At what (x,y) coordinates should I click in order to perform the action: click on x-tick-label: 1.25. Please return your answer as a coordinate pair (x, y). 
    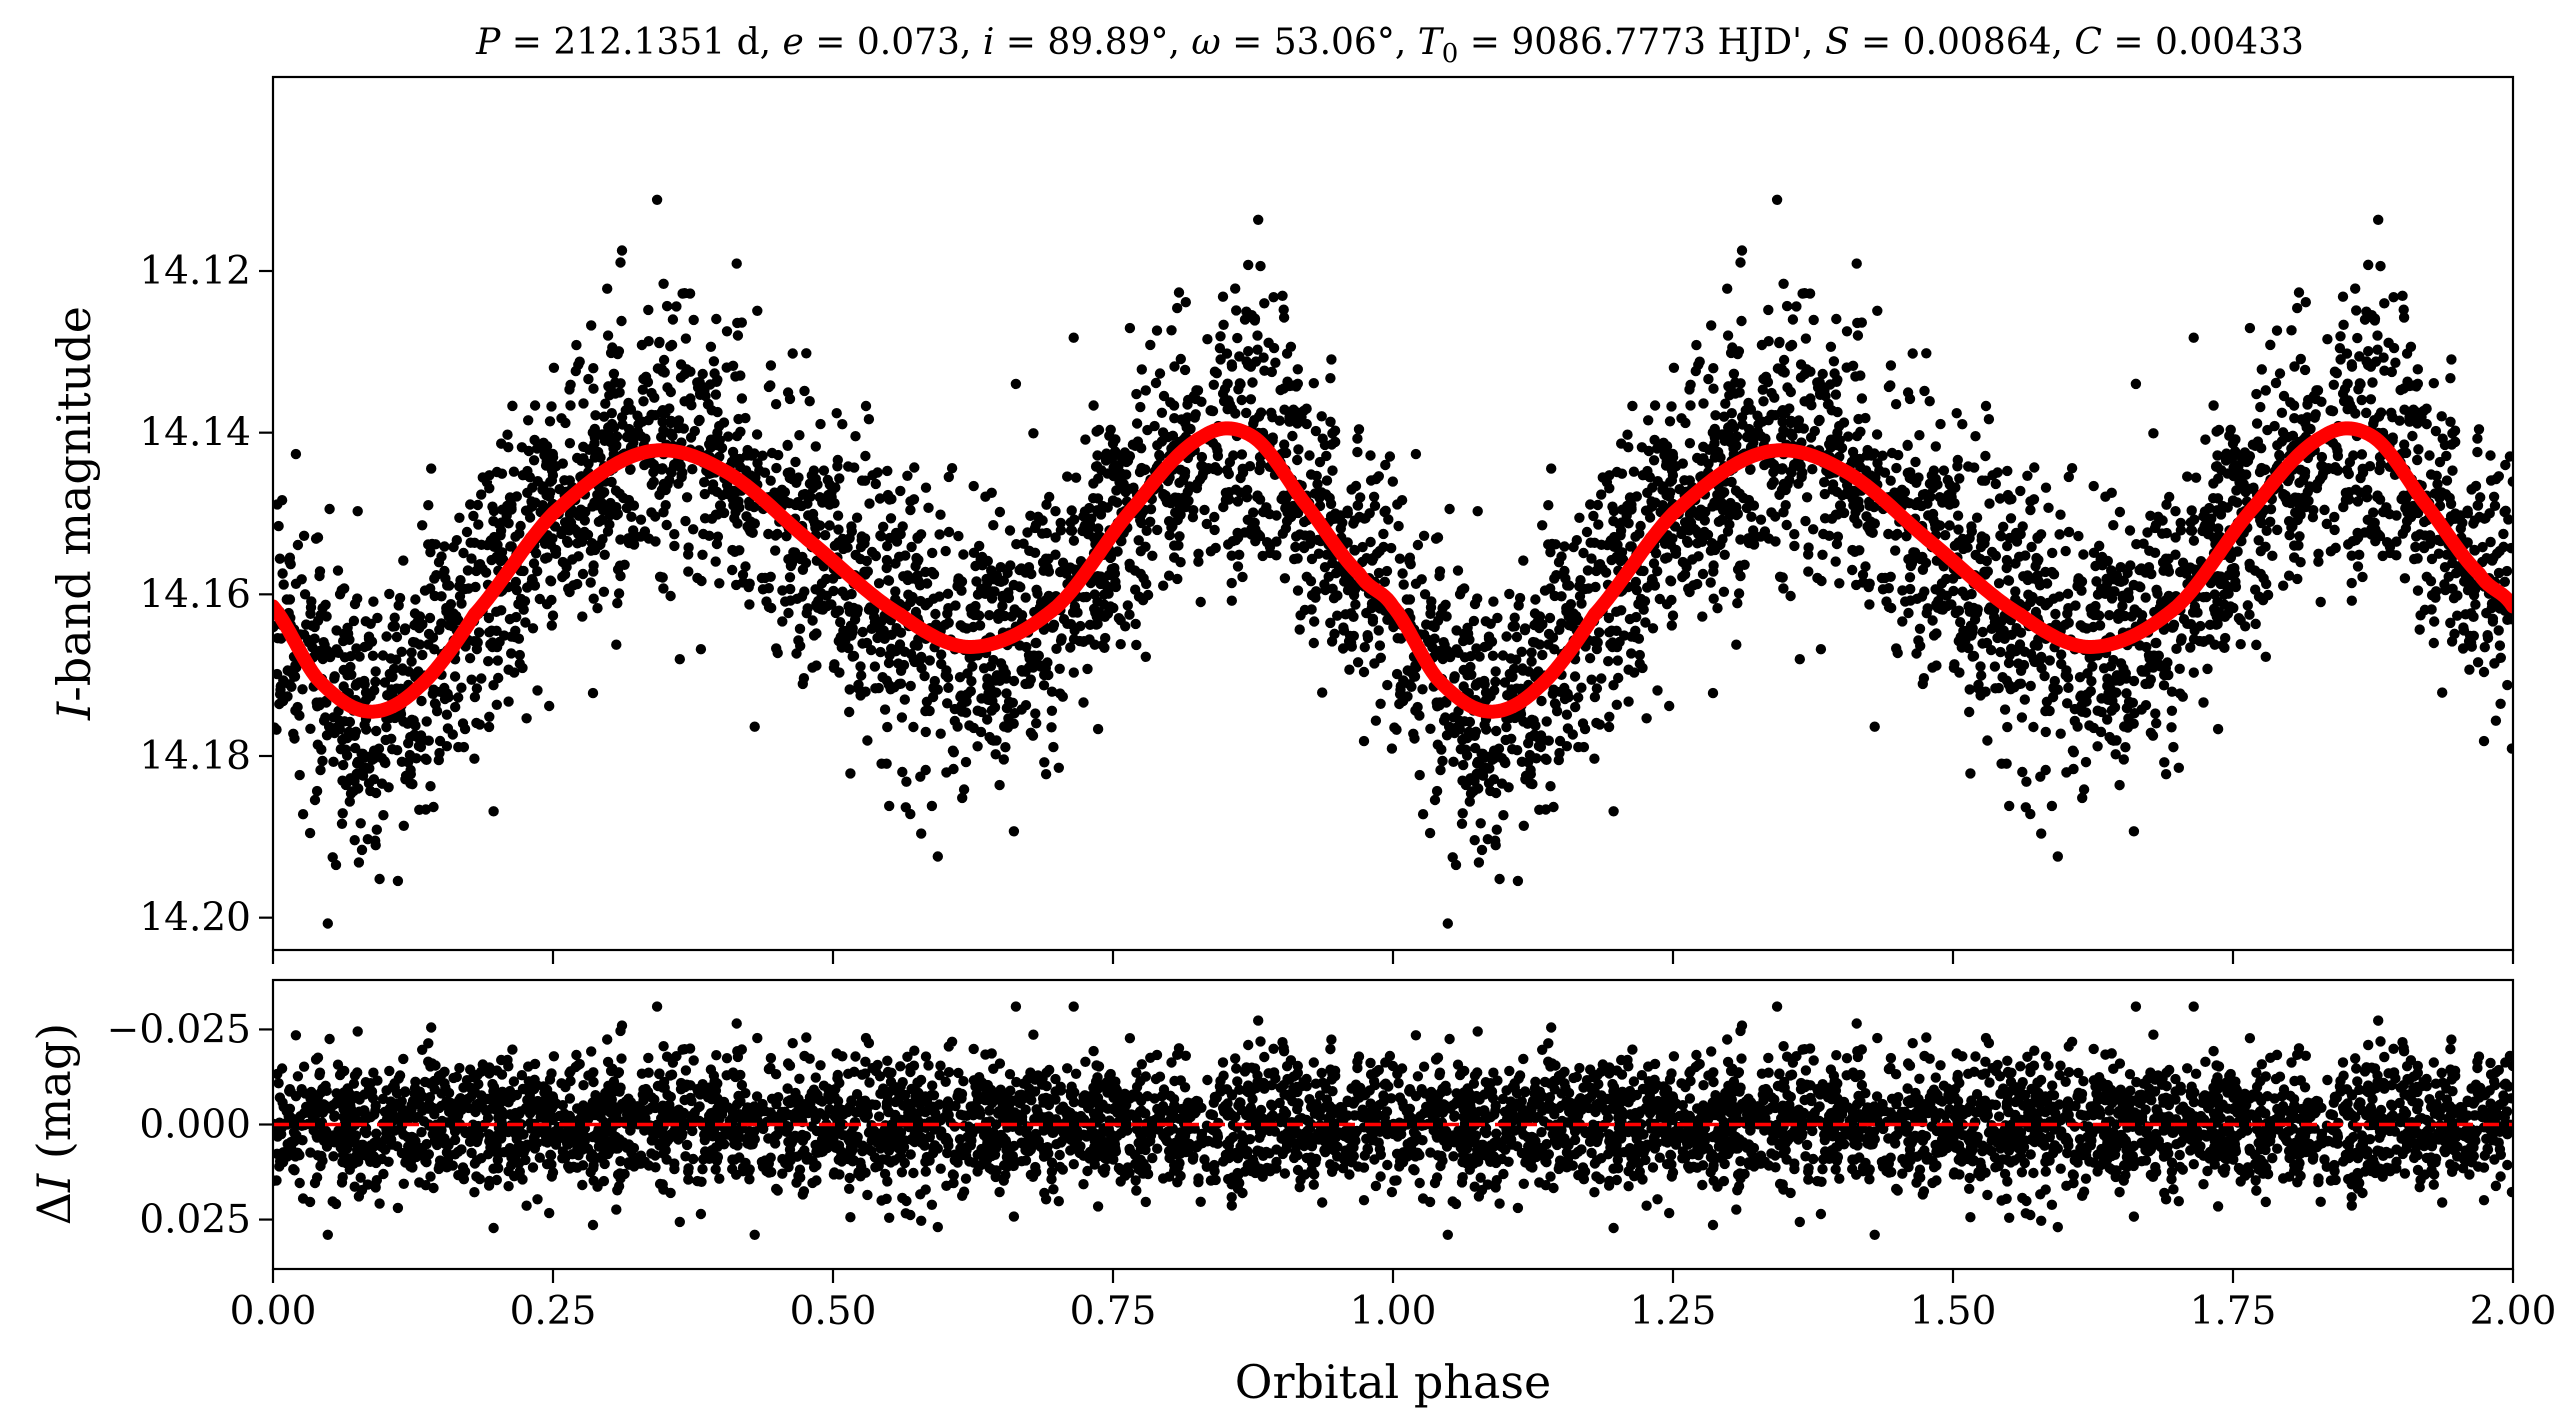
    Looking at the image, I should click on (1673, 1311).